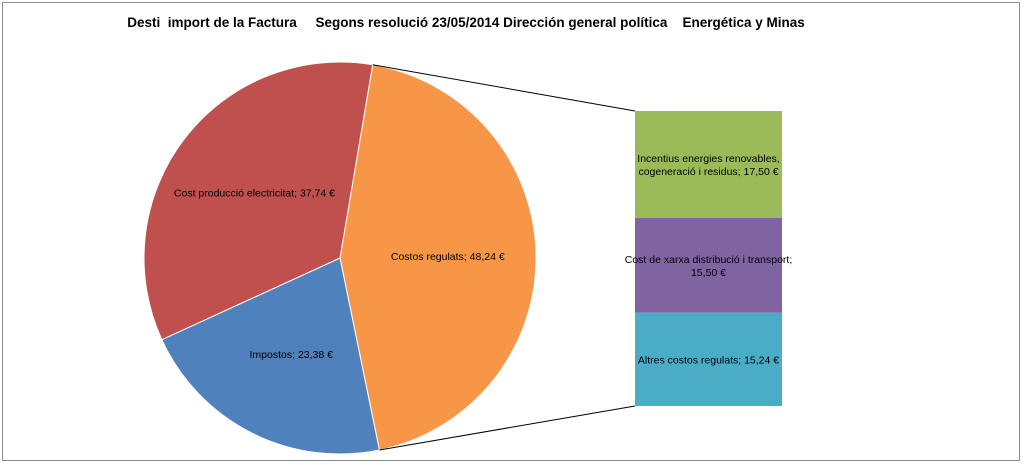 The width and height of the screenshot is (1024, 465). I want to click on bar-segment-cost-de-xarxa-distribucio-i-transport, so click(708, 265).